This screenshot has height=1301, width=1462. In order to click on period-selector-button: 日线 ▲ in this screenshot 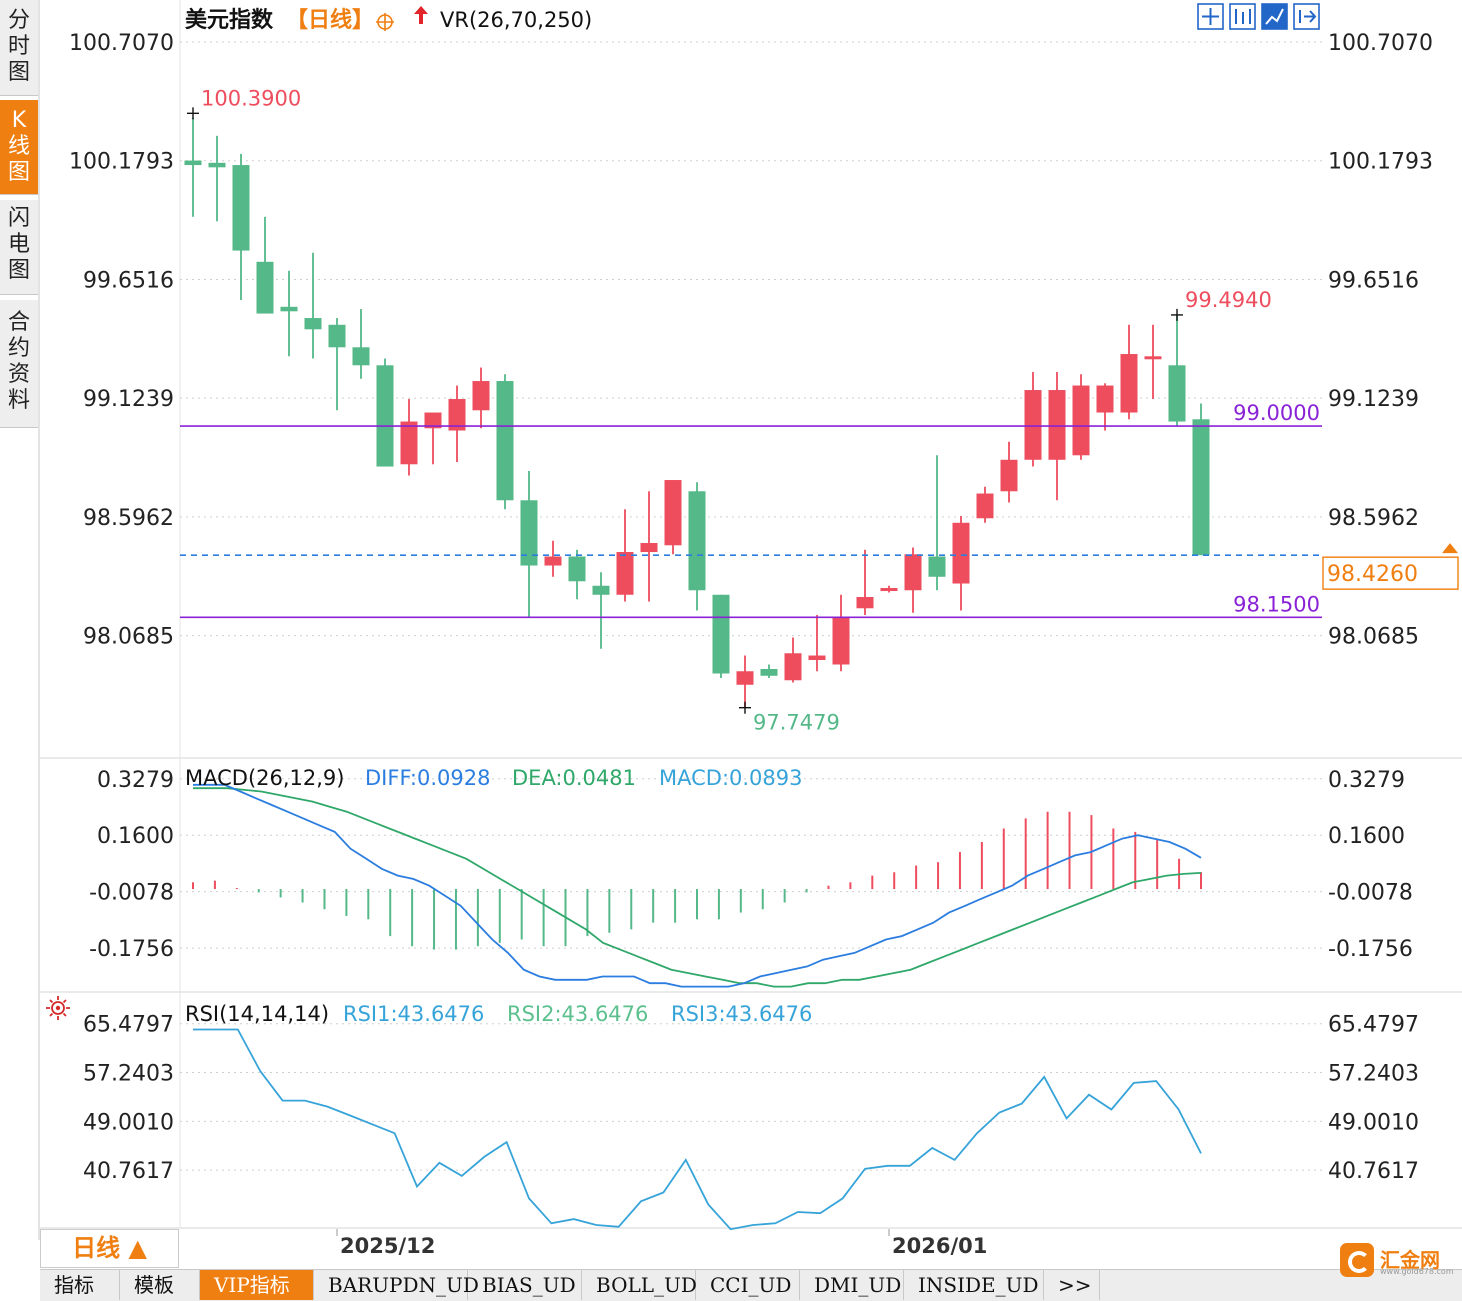, I will do `click(109, 1248)`.